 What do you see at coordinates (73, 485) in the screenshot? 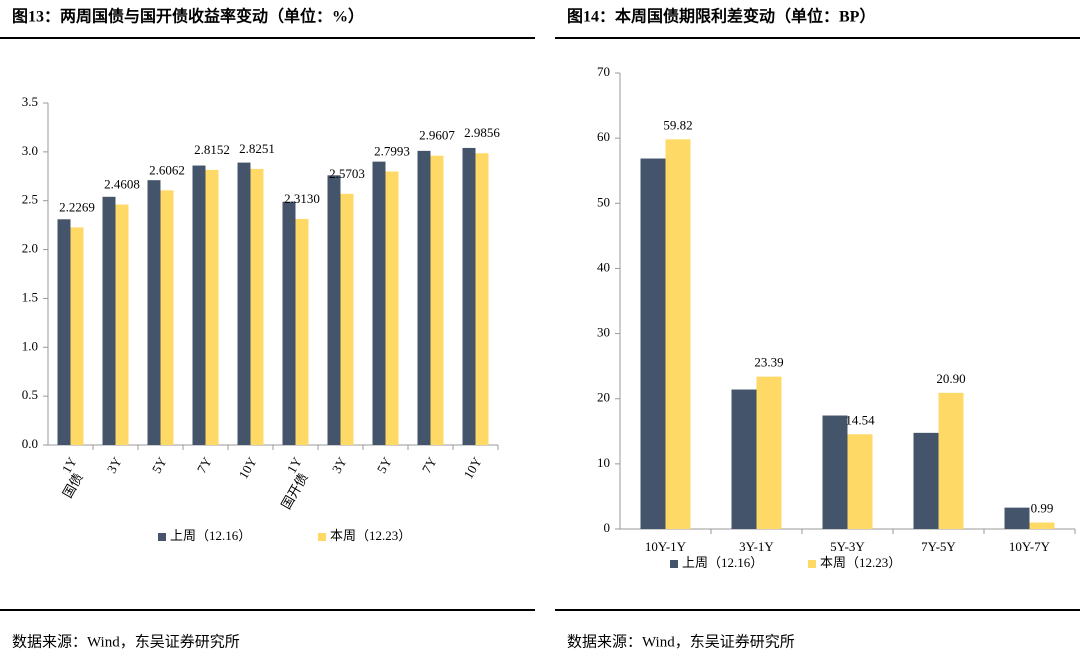
I see `x-group-label: 国债` at bounding box center [73, 485].